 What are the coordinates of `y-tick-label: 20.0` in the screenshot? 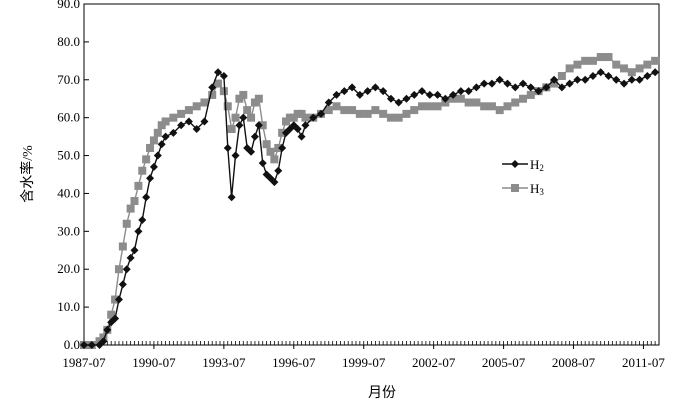 It's located at (68, 268).